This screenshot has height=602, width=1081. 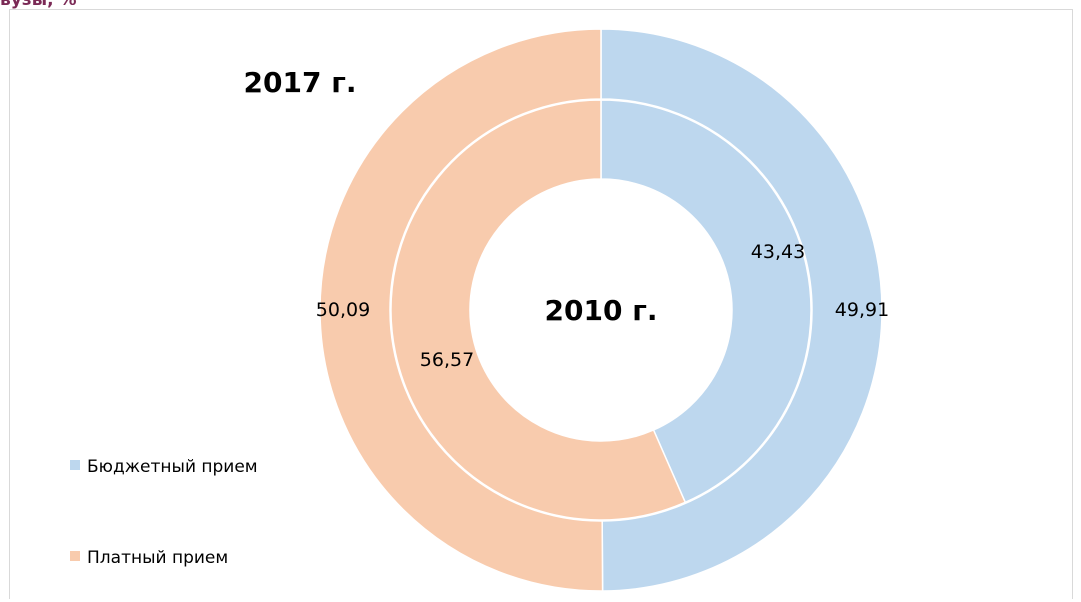 I want to click on value-labels: 49,91 50,09 43,43 56,57, so click(x=602, y=306).